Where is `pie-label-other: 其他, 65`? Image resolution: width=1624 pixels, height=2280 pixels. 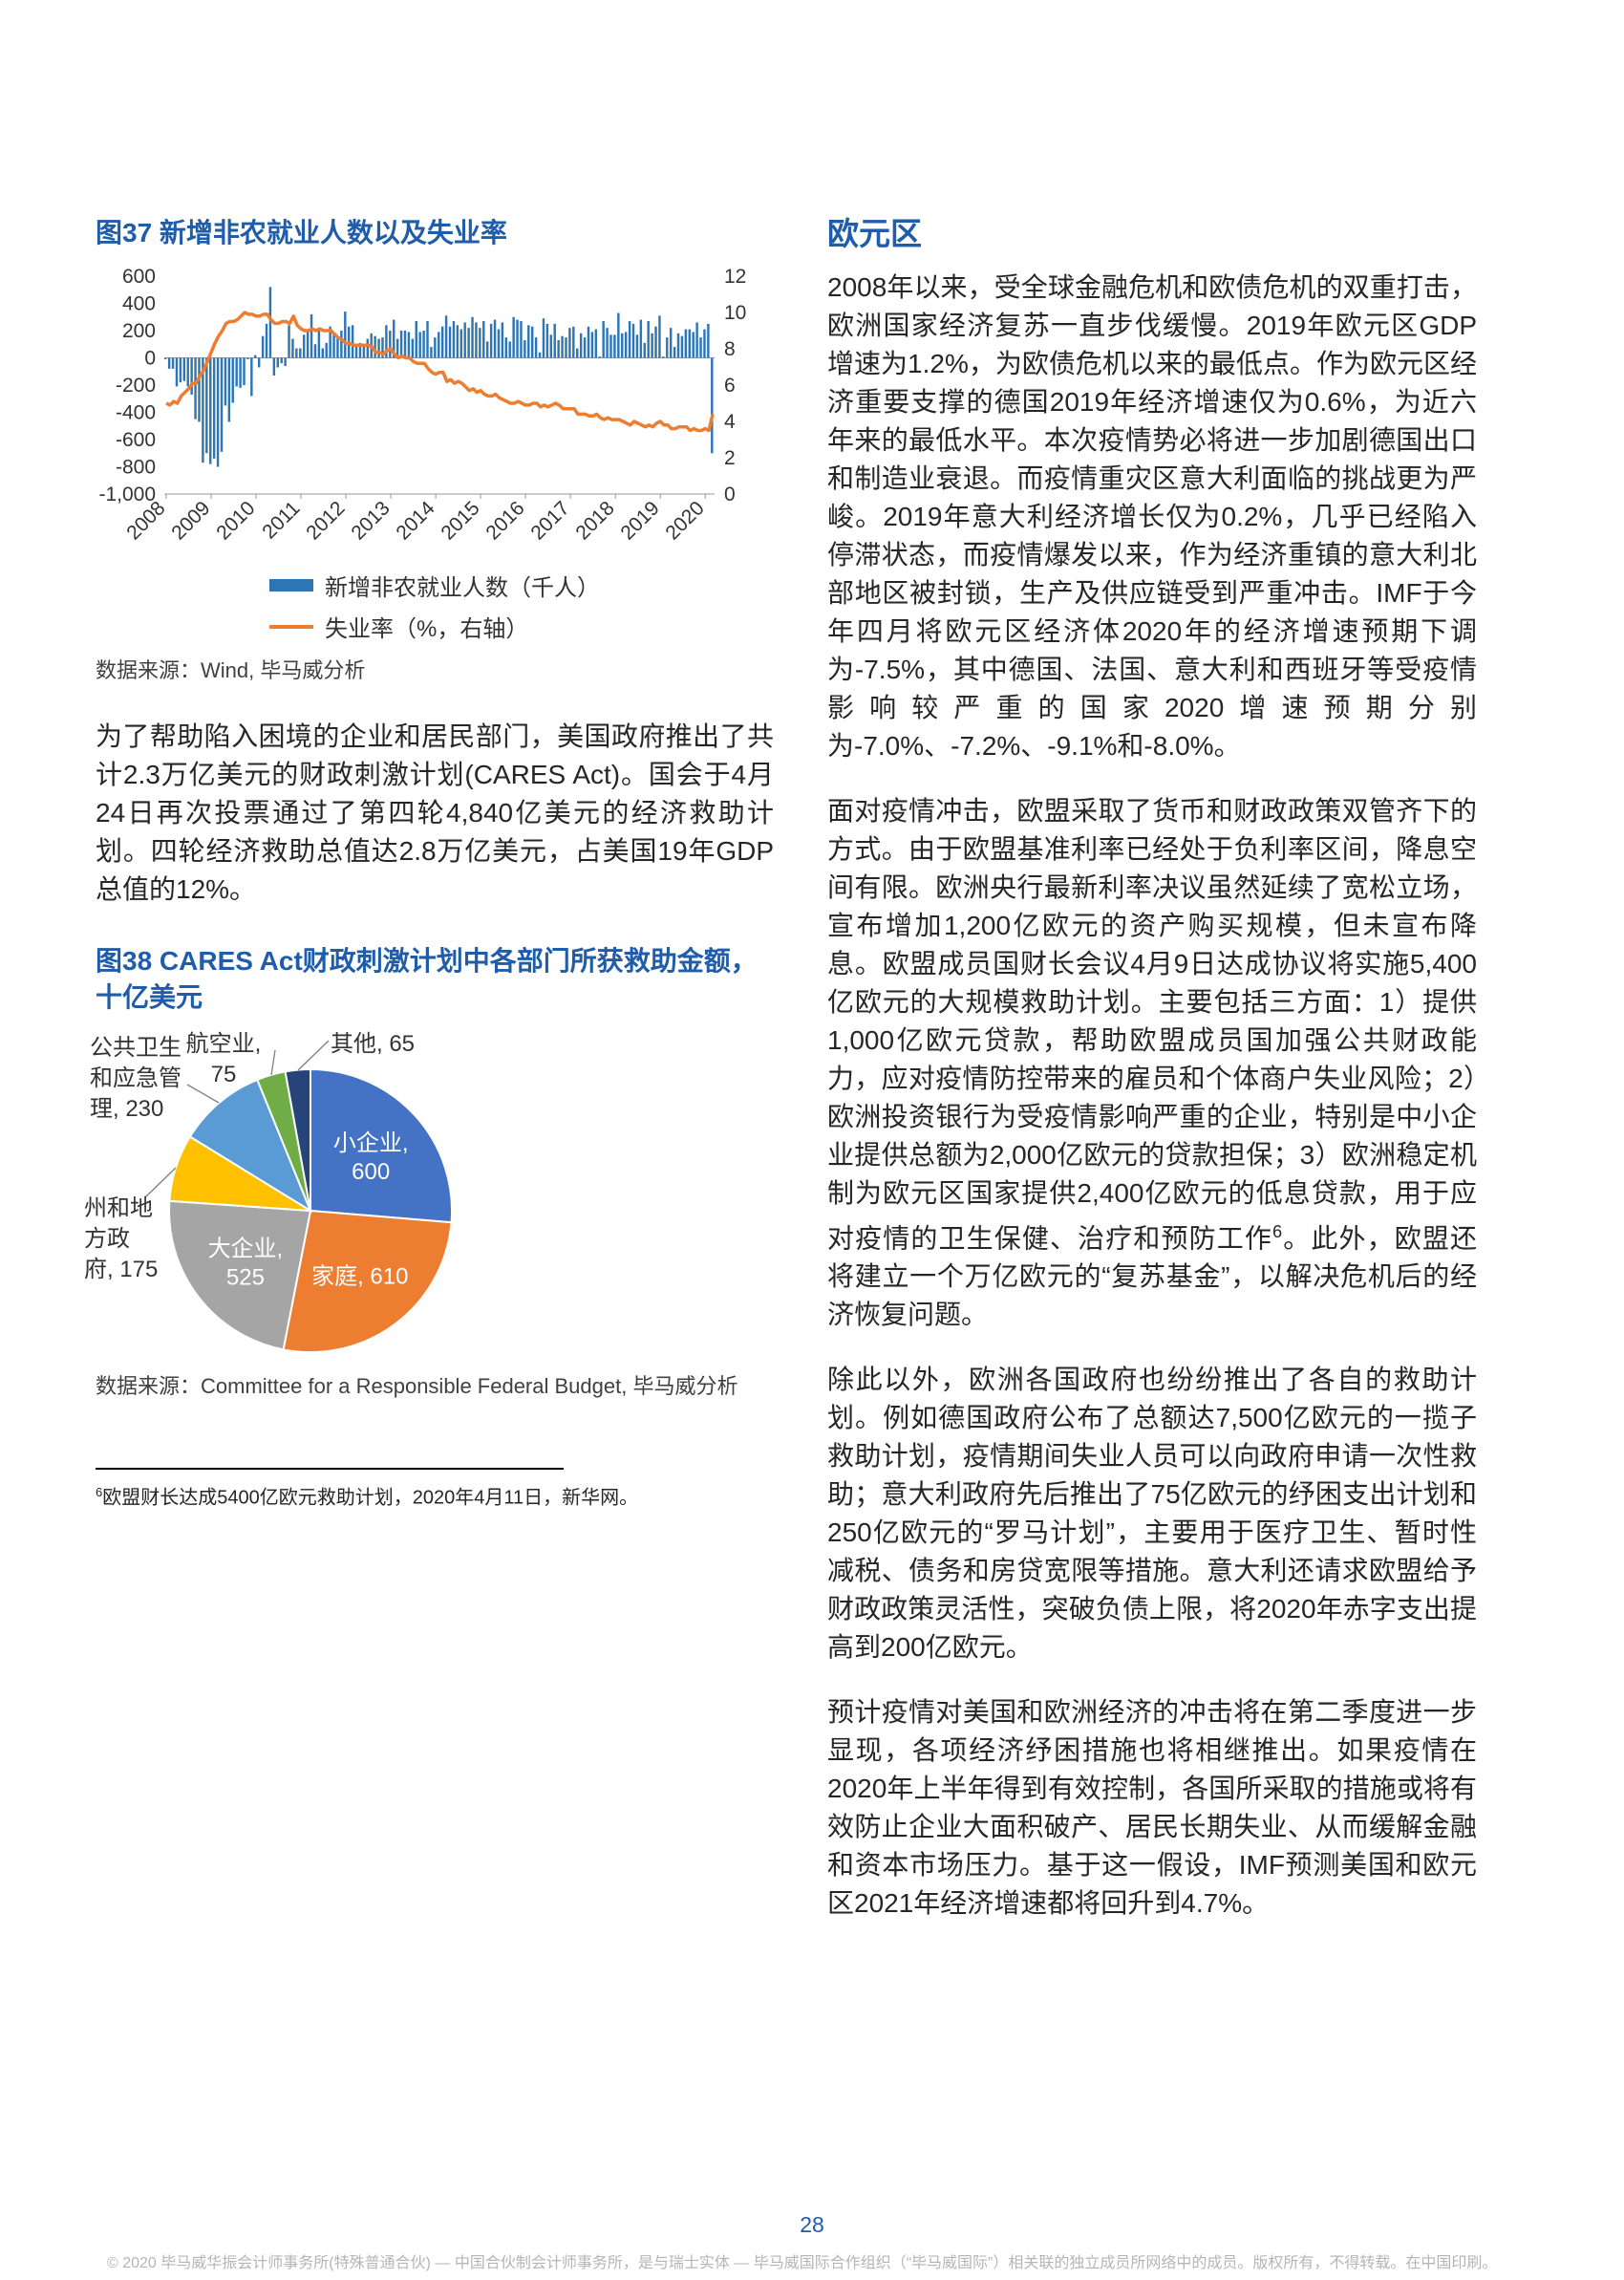
pie-label-other: 其他, 65 is located at coordinates (374, 1044).